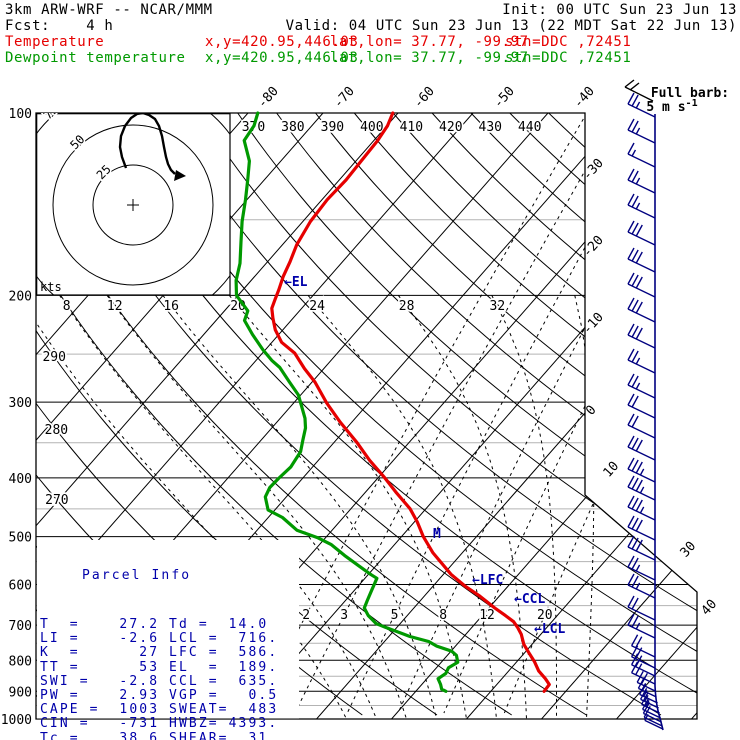  I want to click on dewpoint-legend-label: Dewpoint temperature, so click(95, 58).